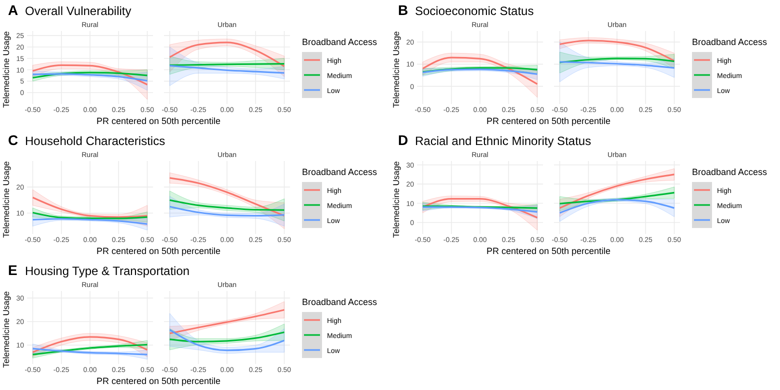 Image resolution: width=780 pixels, height=390 pixels. What do you see at coordinates (13, 270) in the screenshot?
I see `text: E` at bounding box center [13, 270].